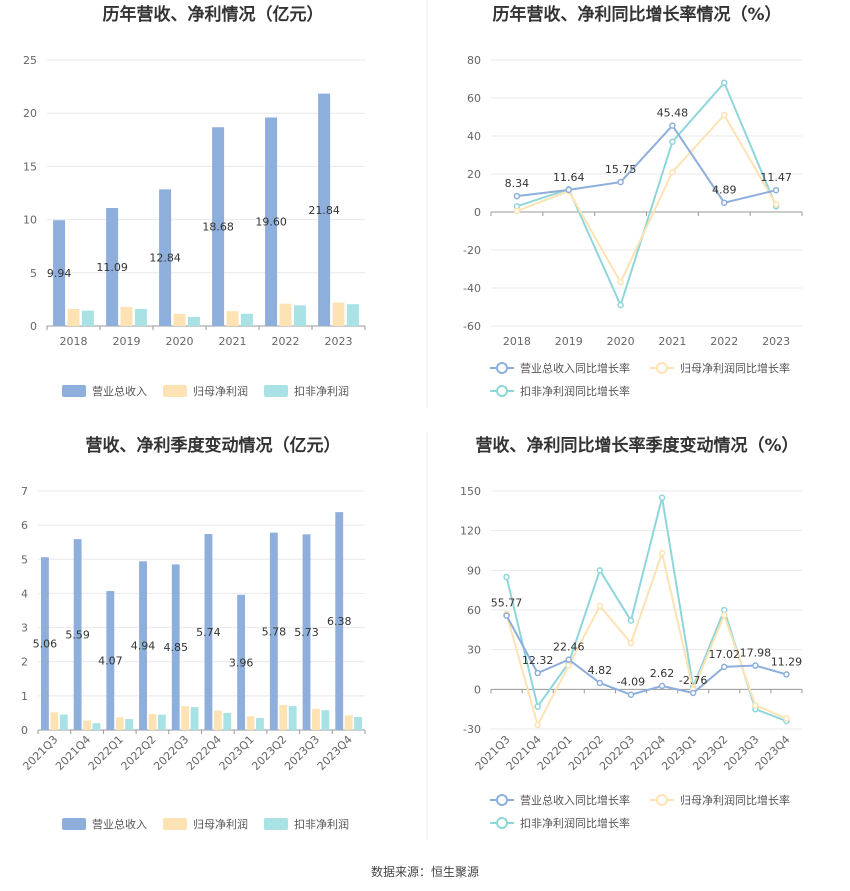 Image resolution: width=850 pixels, height=891 pixels. What do you see at coordinates (517, 183) in the screenshot?
I see `line-data-label: 8.34` at bounding box center [517, 183].